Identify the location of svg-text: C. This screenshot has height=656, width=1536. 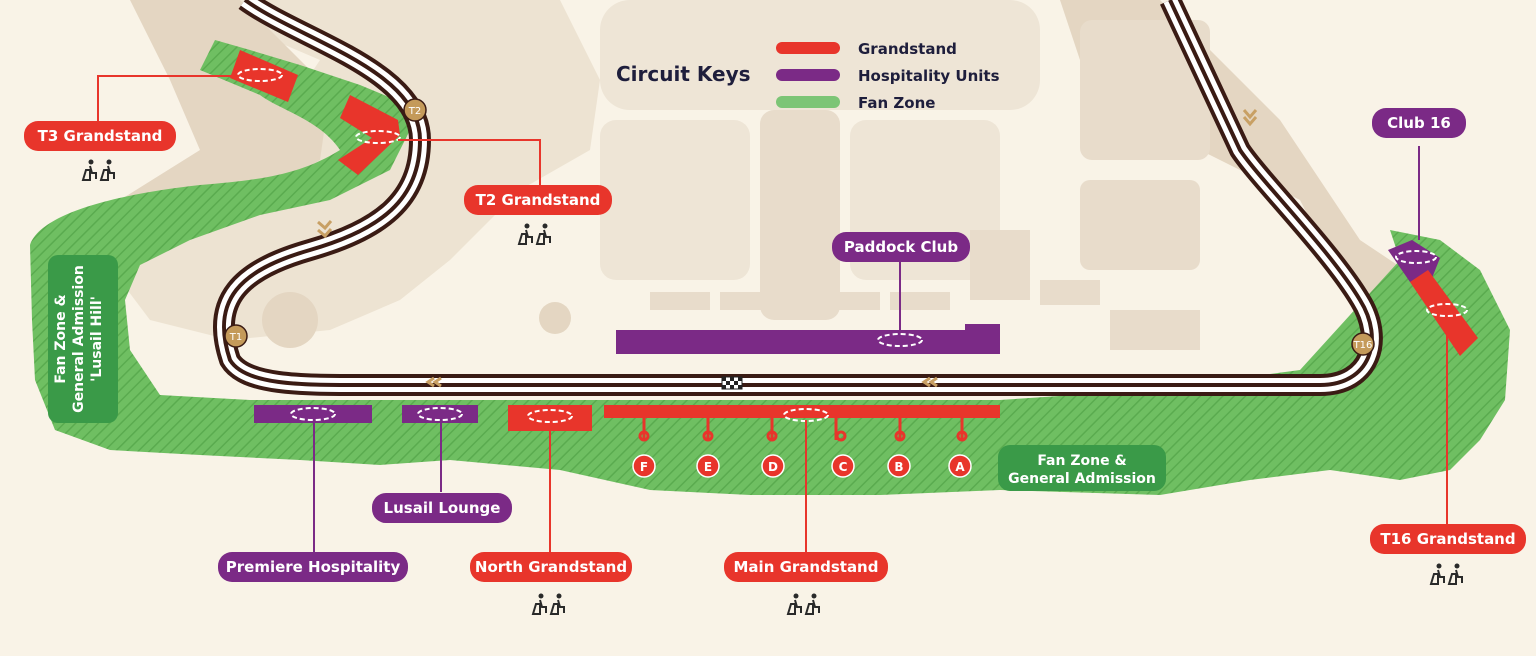
(843, 467).